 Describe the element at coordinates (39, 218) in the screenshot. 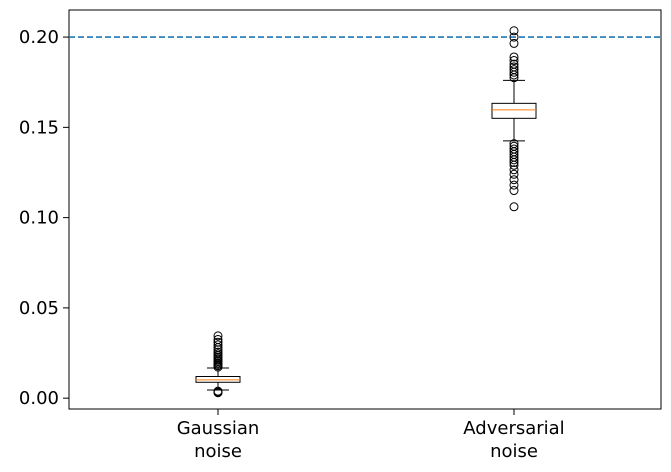

I see `y-tick-label: 0.10` at that location.